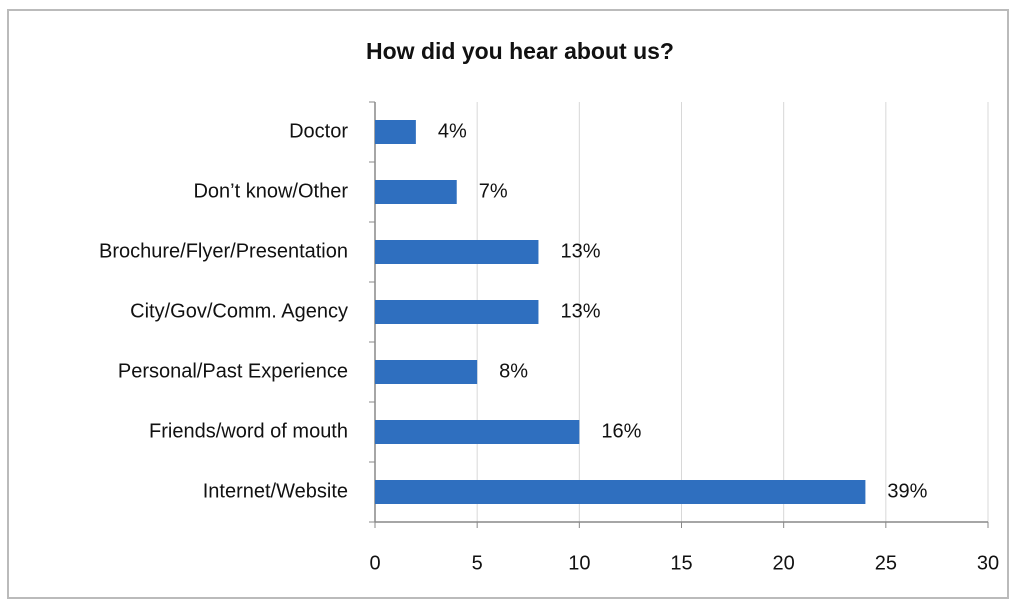 The image size is (1016, 602). Describe the element at coordinates (270, 191) in the screenshot. I see `y-tick-label: Don’t know/Other` at that location.